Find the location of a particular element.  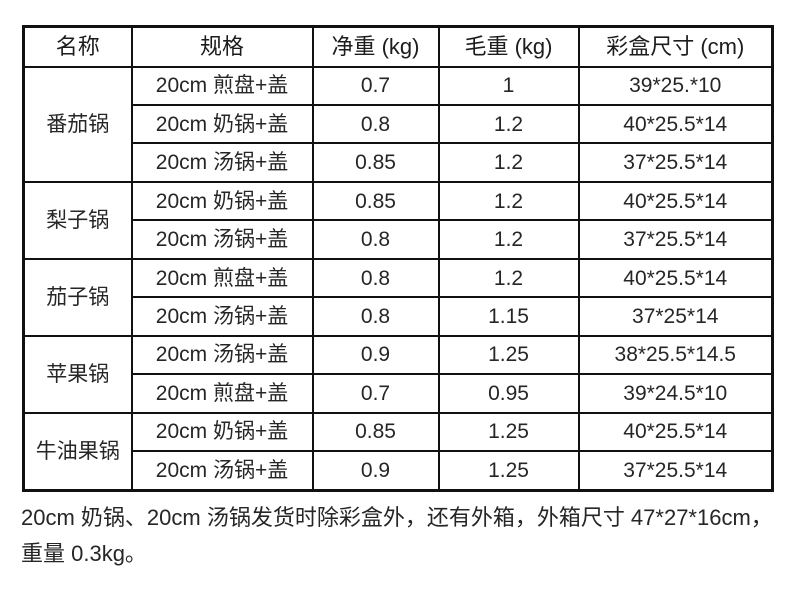

table-row: 20cm 汤锅+盖 0.8 1.2 37*25.5*14 is located at coordinates (399, 239).